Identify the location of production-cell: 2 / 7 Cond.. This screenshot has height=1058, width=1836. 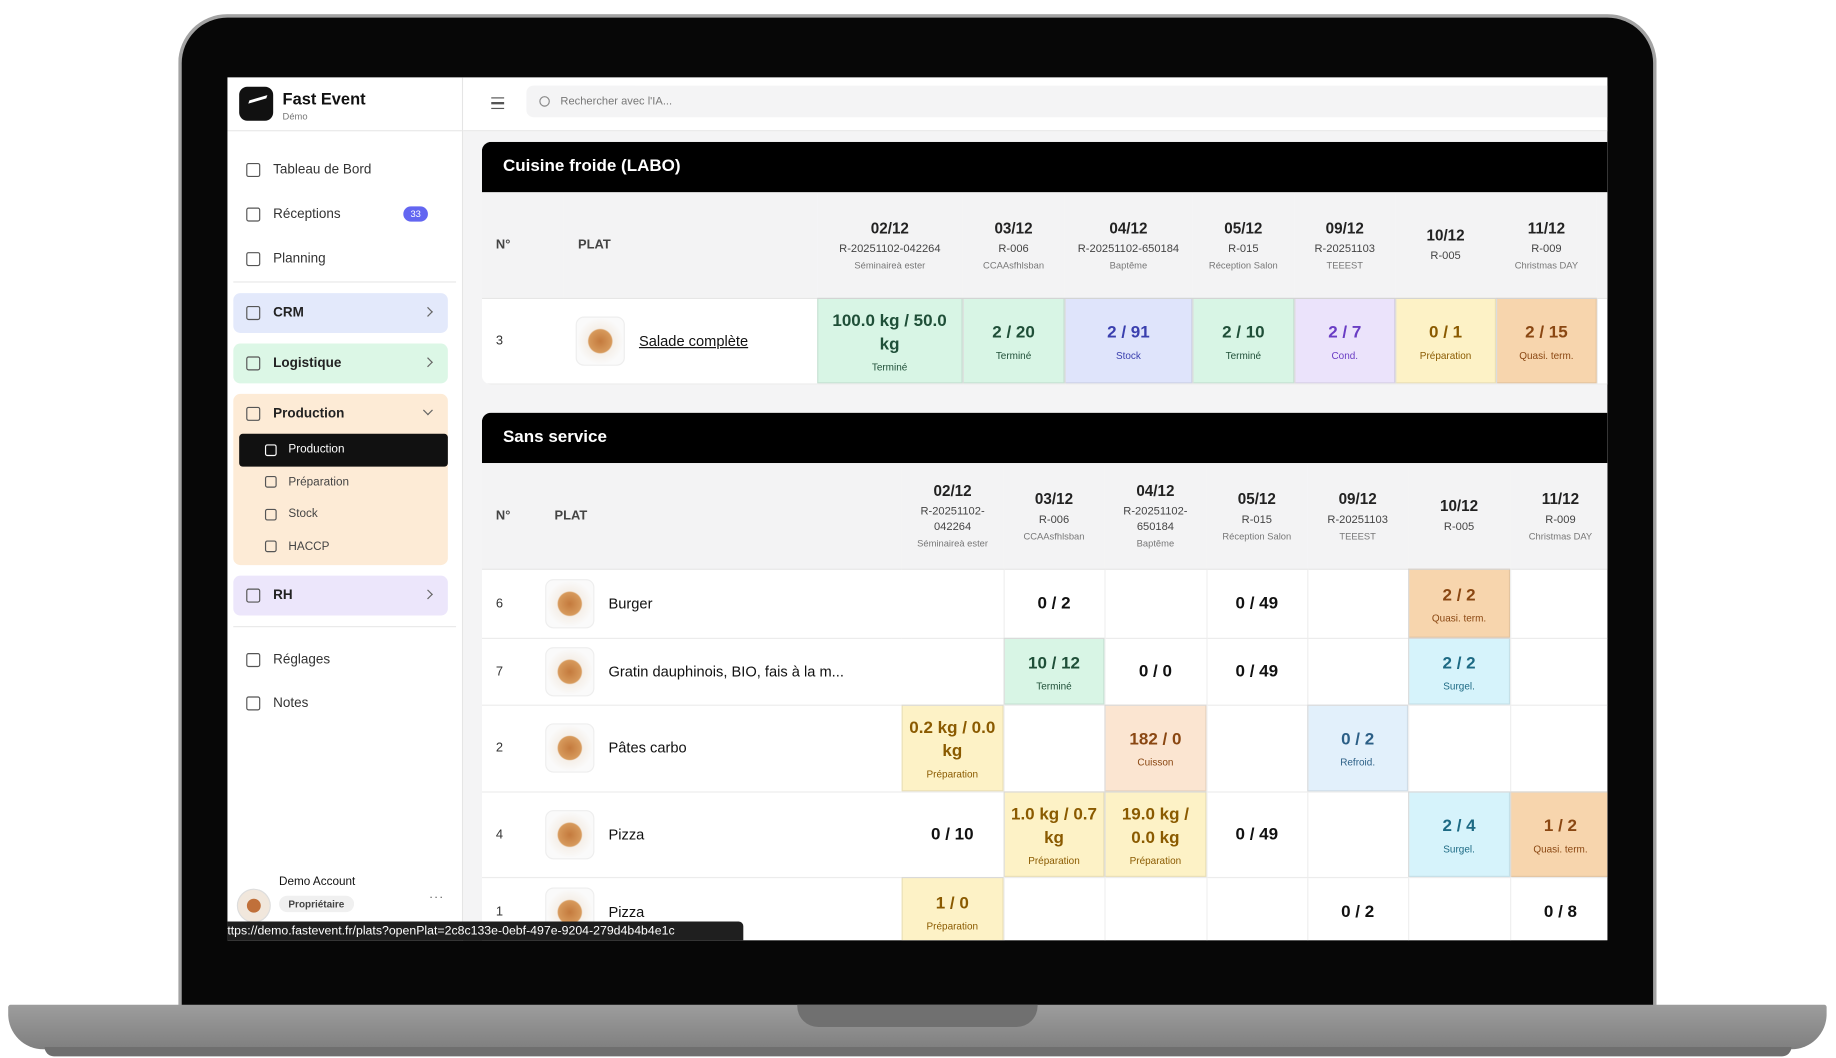
(1345, 340).